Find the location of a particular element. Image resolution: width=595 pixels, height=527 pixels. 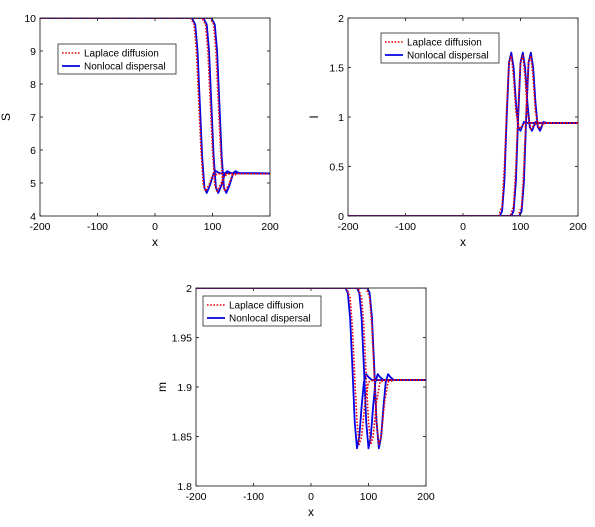

y-tick-label: 1.95 is located at coordinates (182, 339).